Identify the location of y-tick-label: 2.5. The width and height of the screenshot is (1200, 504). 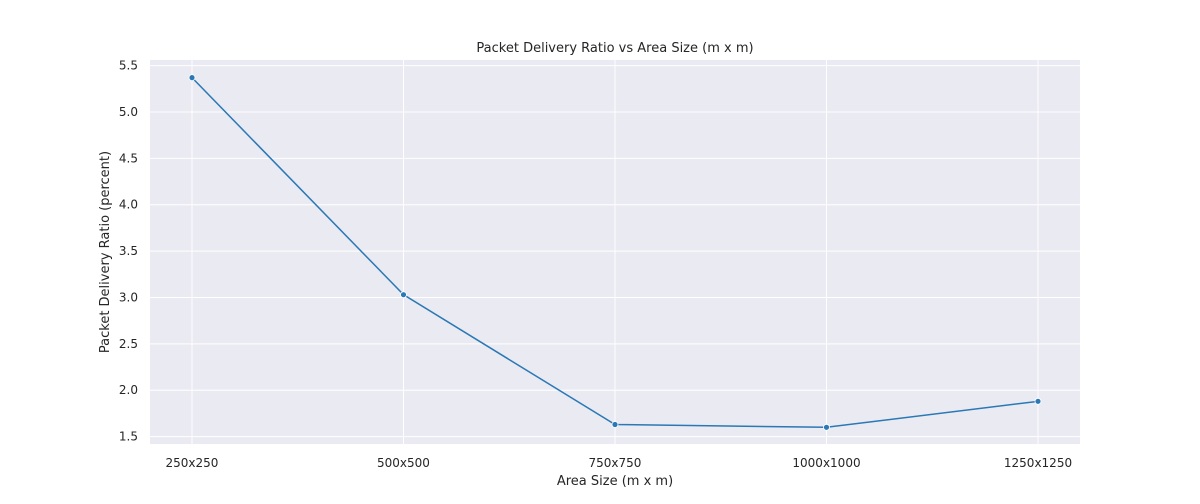
(128, 344).